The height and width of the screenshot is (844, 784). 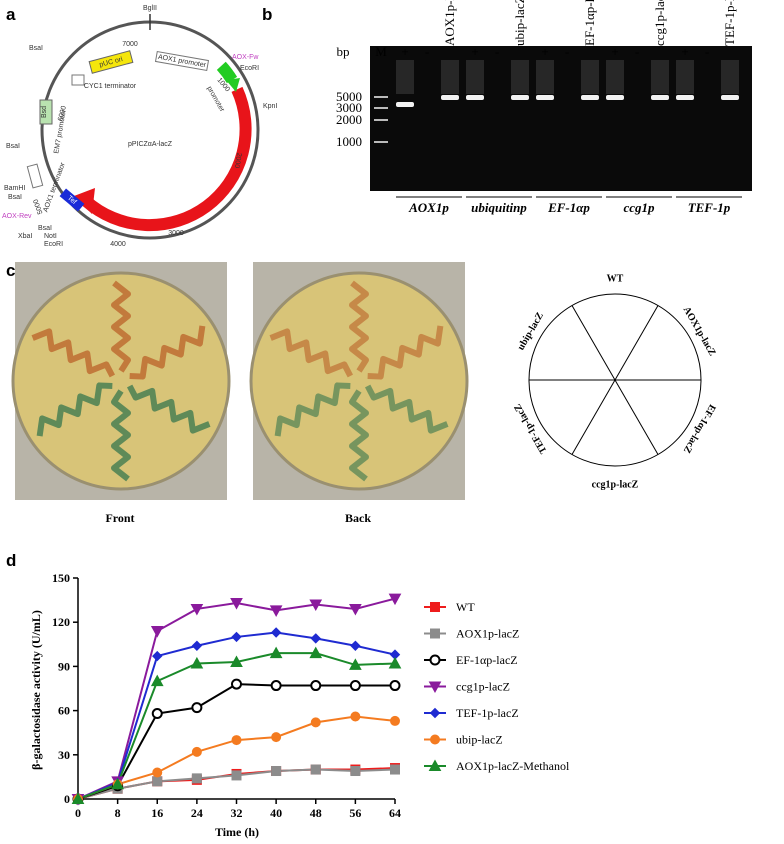 I want to click on gel-image, so click(x=561, y=118).